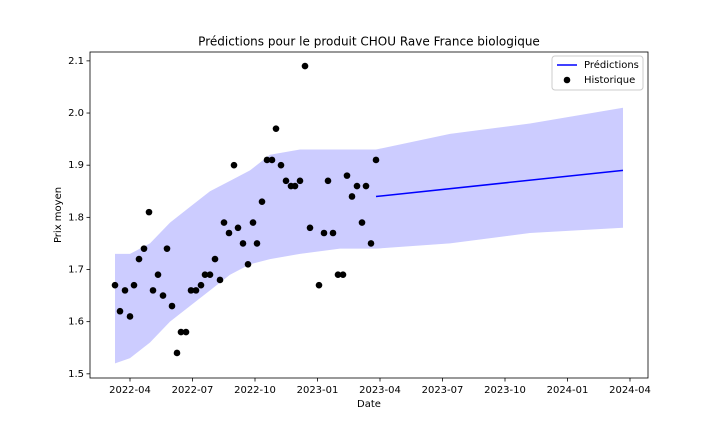  I want to click on x-tick-label: 2022-10, so click(255, 390).